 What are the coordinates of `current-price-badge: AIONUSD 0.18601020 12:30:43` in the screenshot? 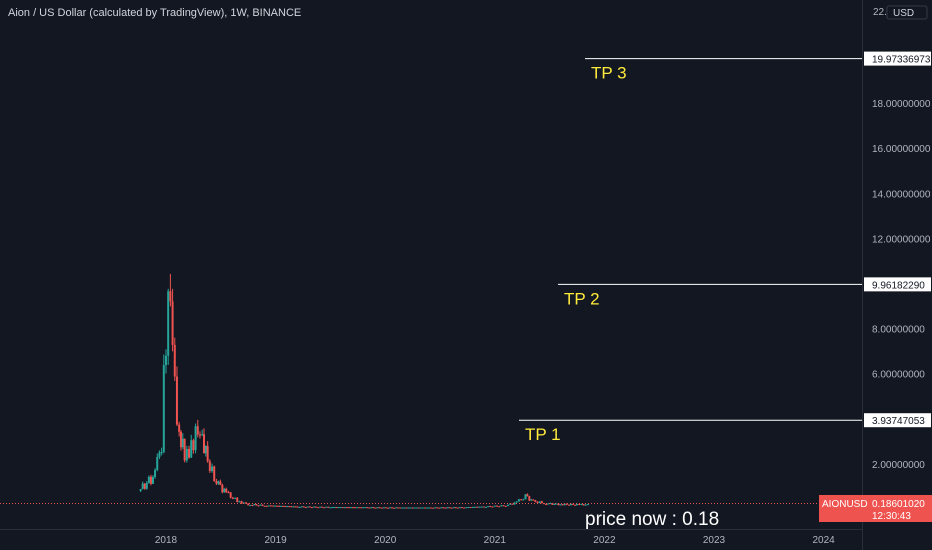 It's located at (875, 508).